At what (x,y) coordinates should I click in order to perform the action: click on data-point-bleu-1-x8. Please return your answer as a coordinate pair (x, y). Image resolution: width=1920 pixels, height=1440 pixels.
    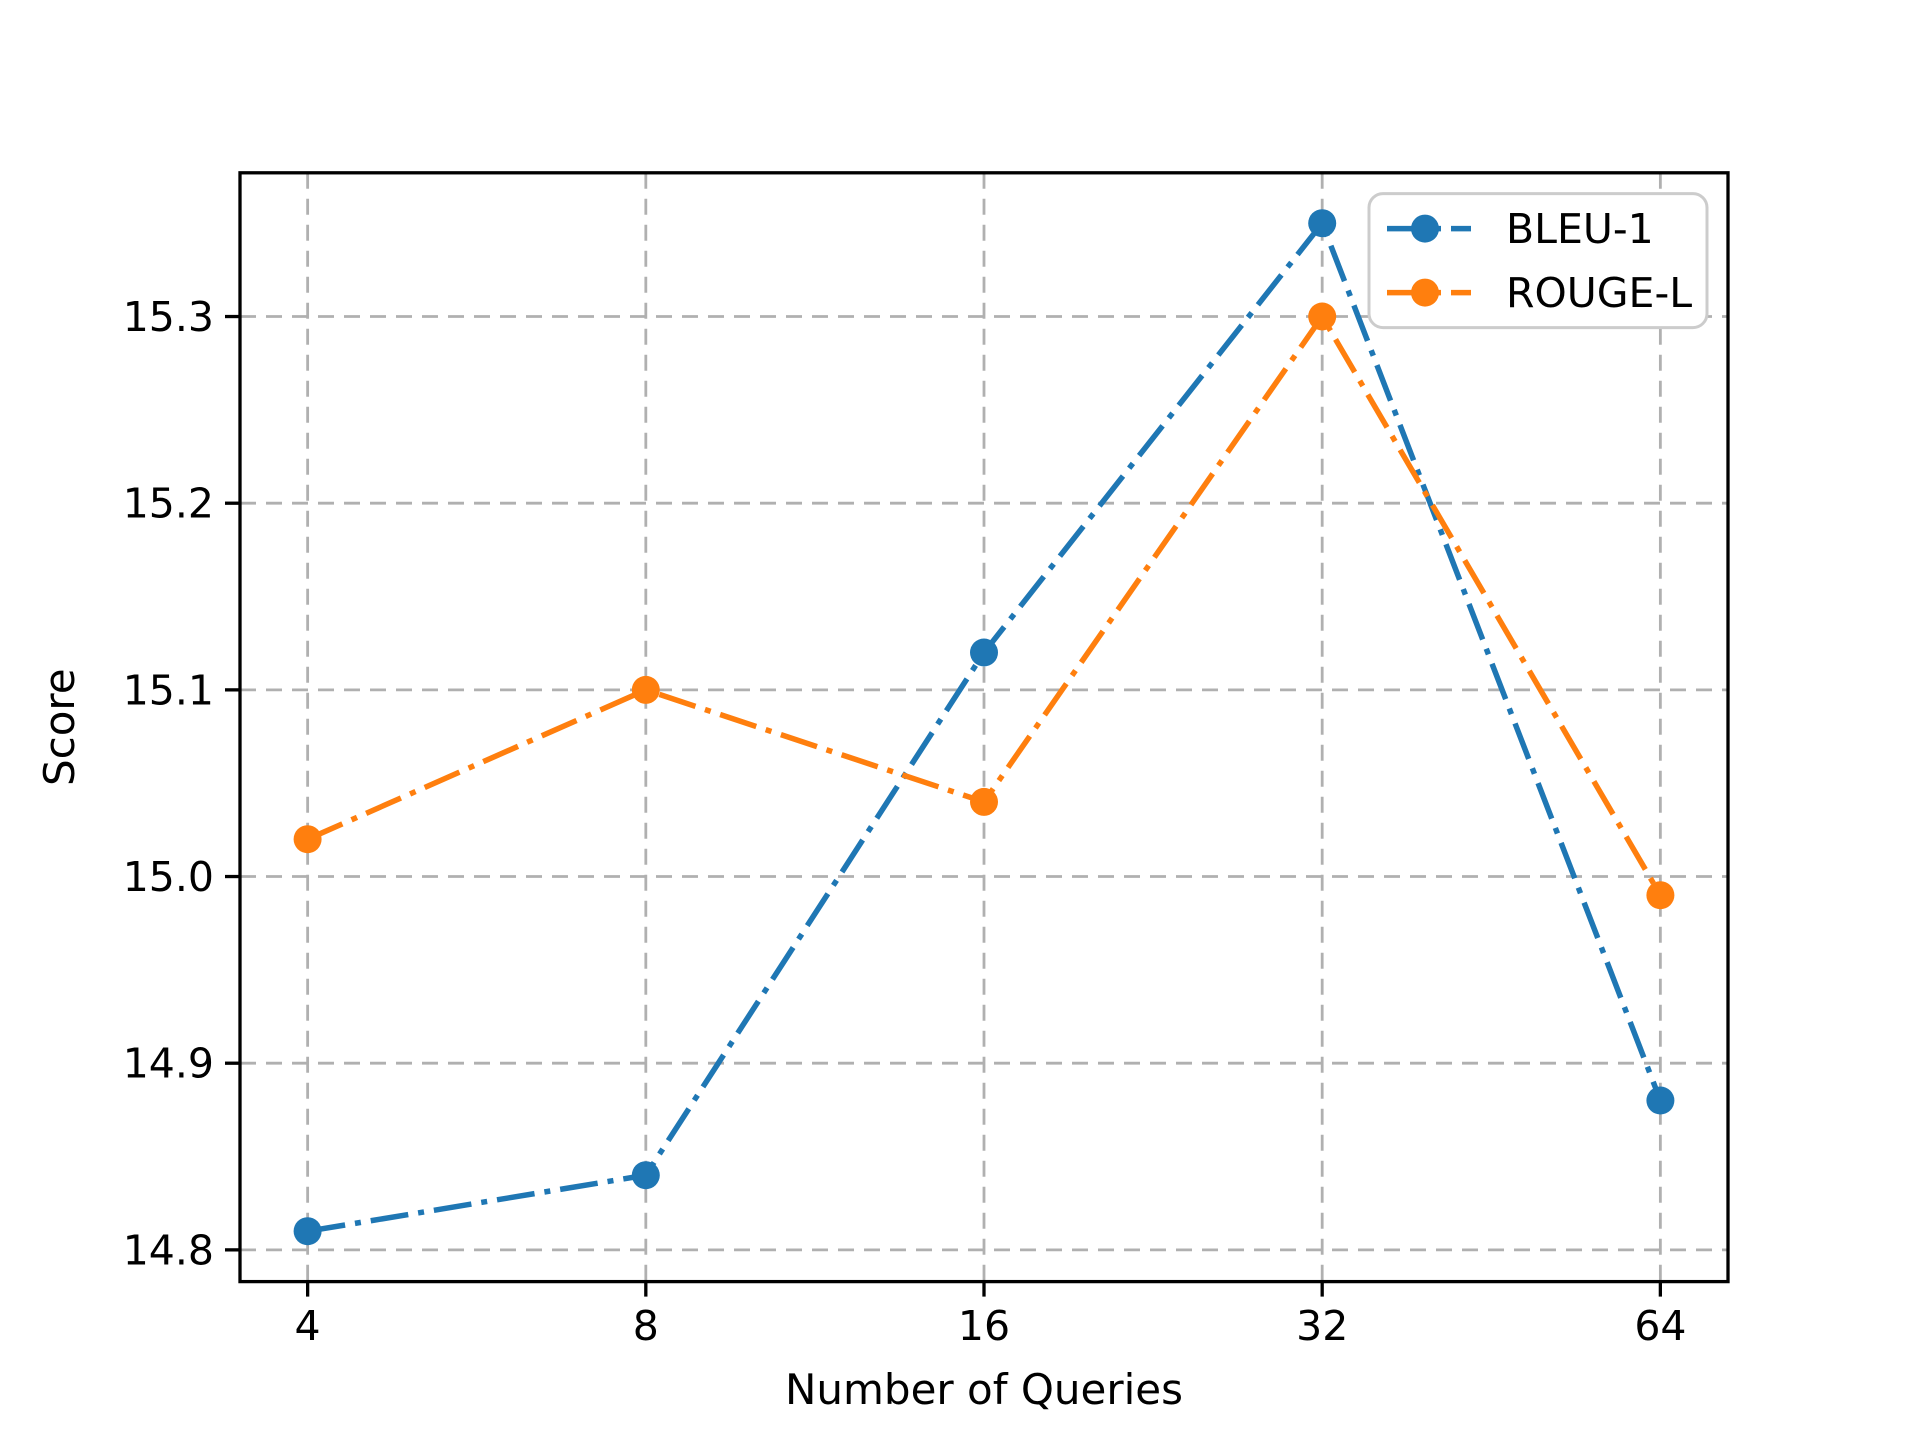
    Looking at the image, I should click on (645, 1175).